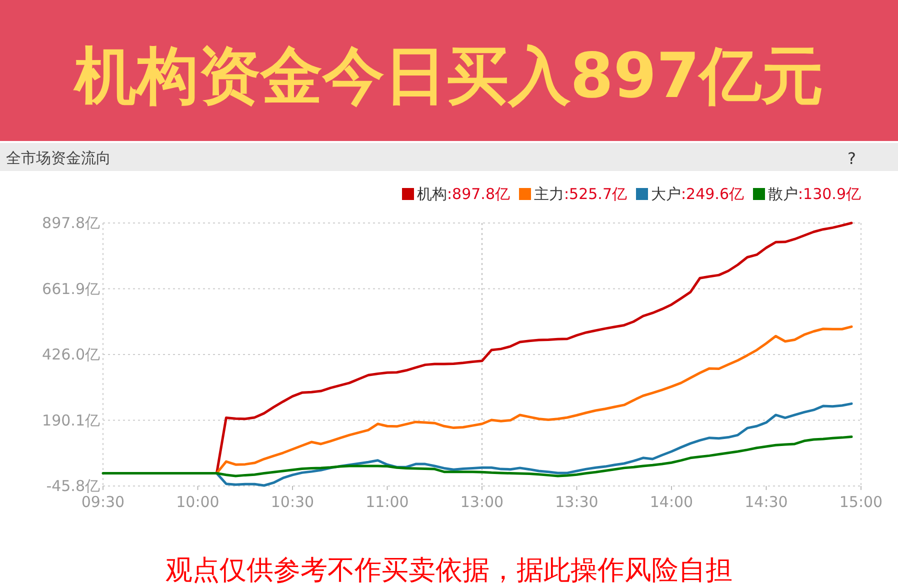 The width and height of the screenshot is (898, 588). I want to click on x-tick-label: 13:30, so click(576, 502).